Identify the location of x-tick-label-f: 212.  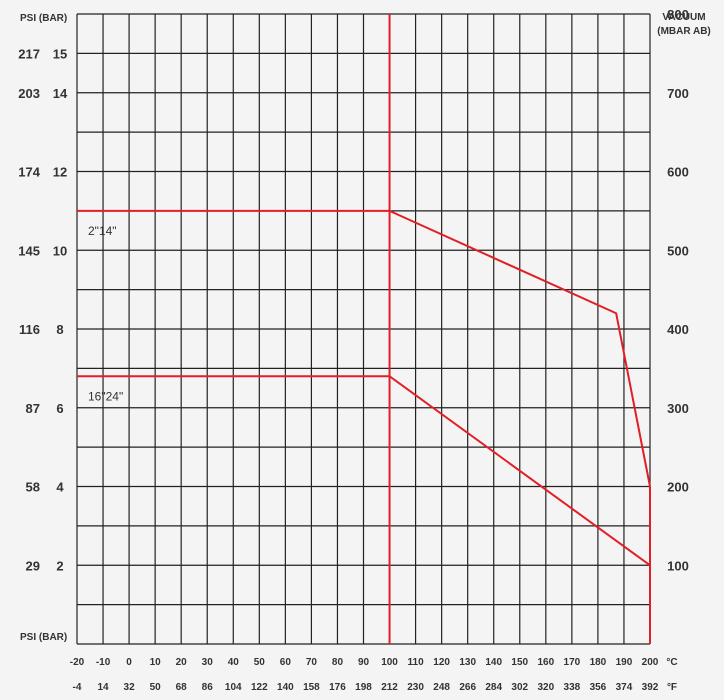
(389, 687).